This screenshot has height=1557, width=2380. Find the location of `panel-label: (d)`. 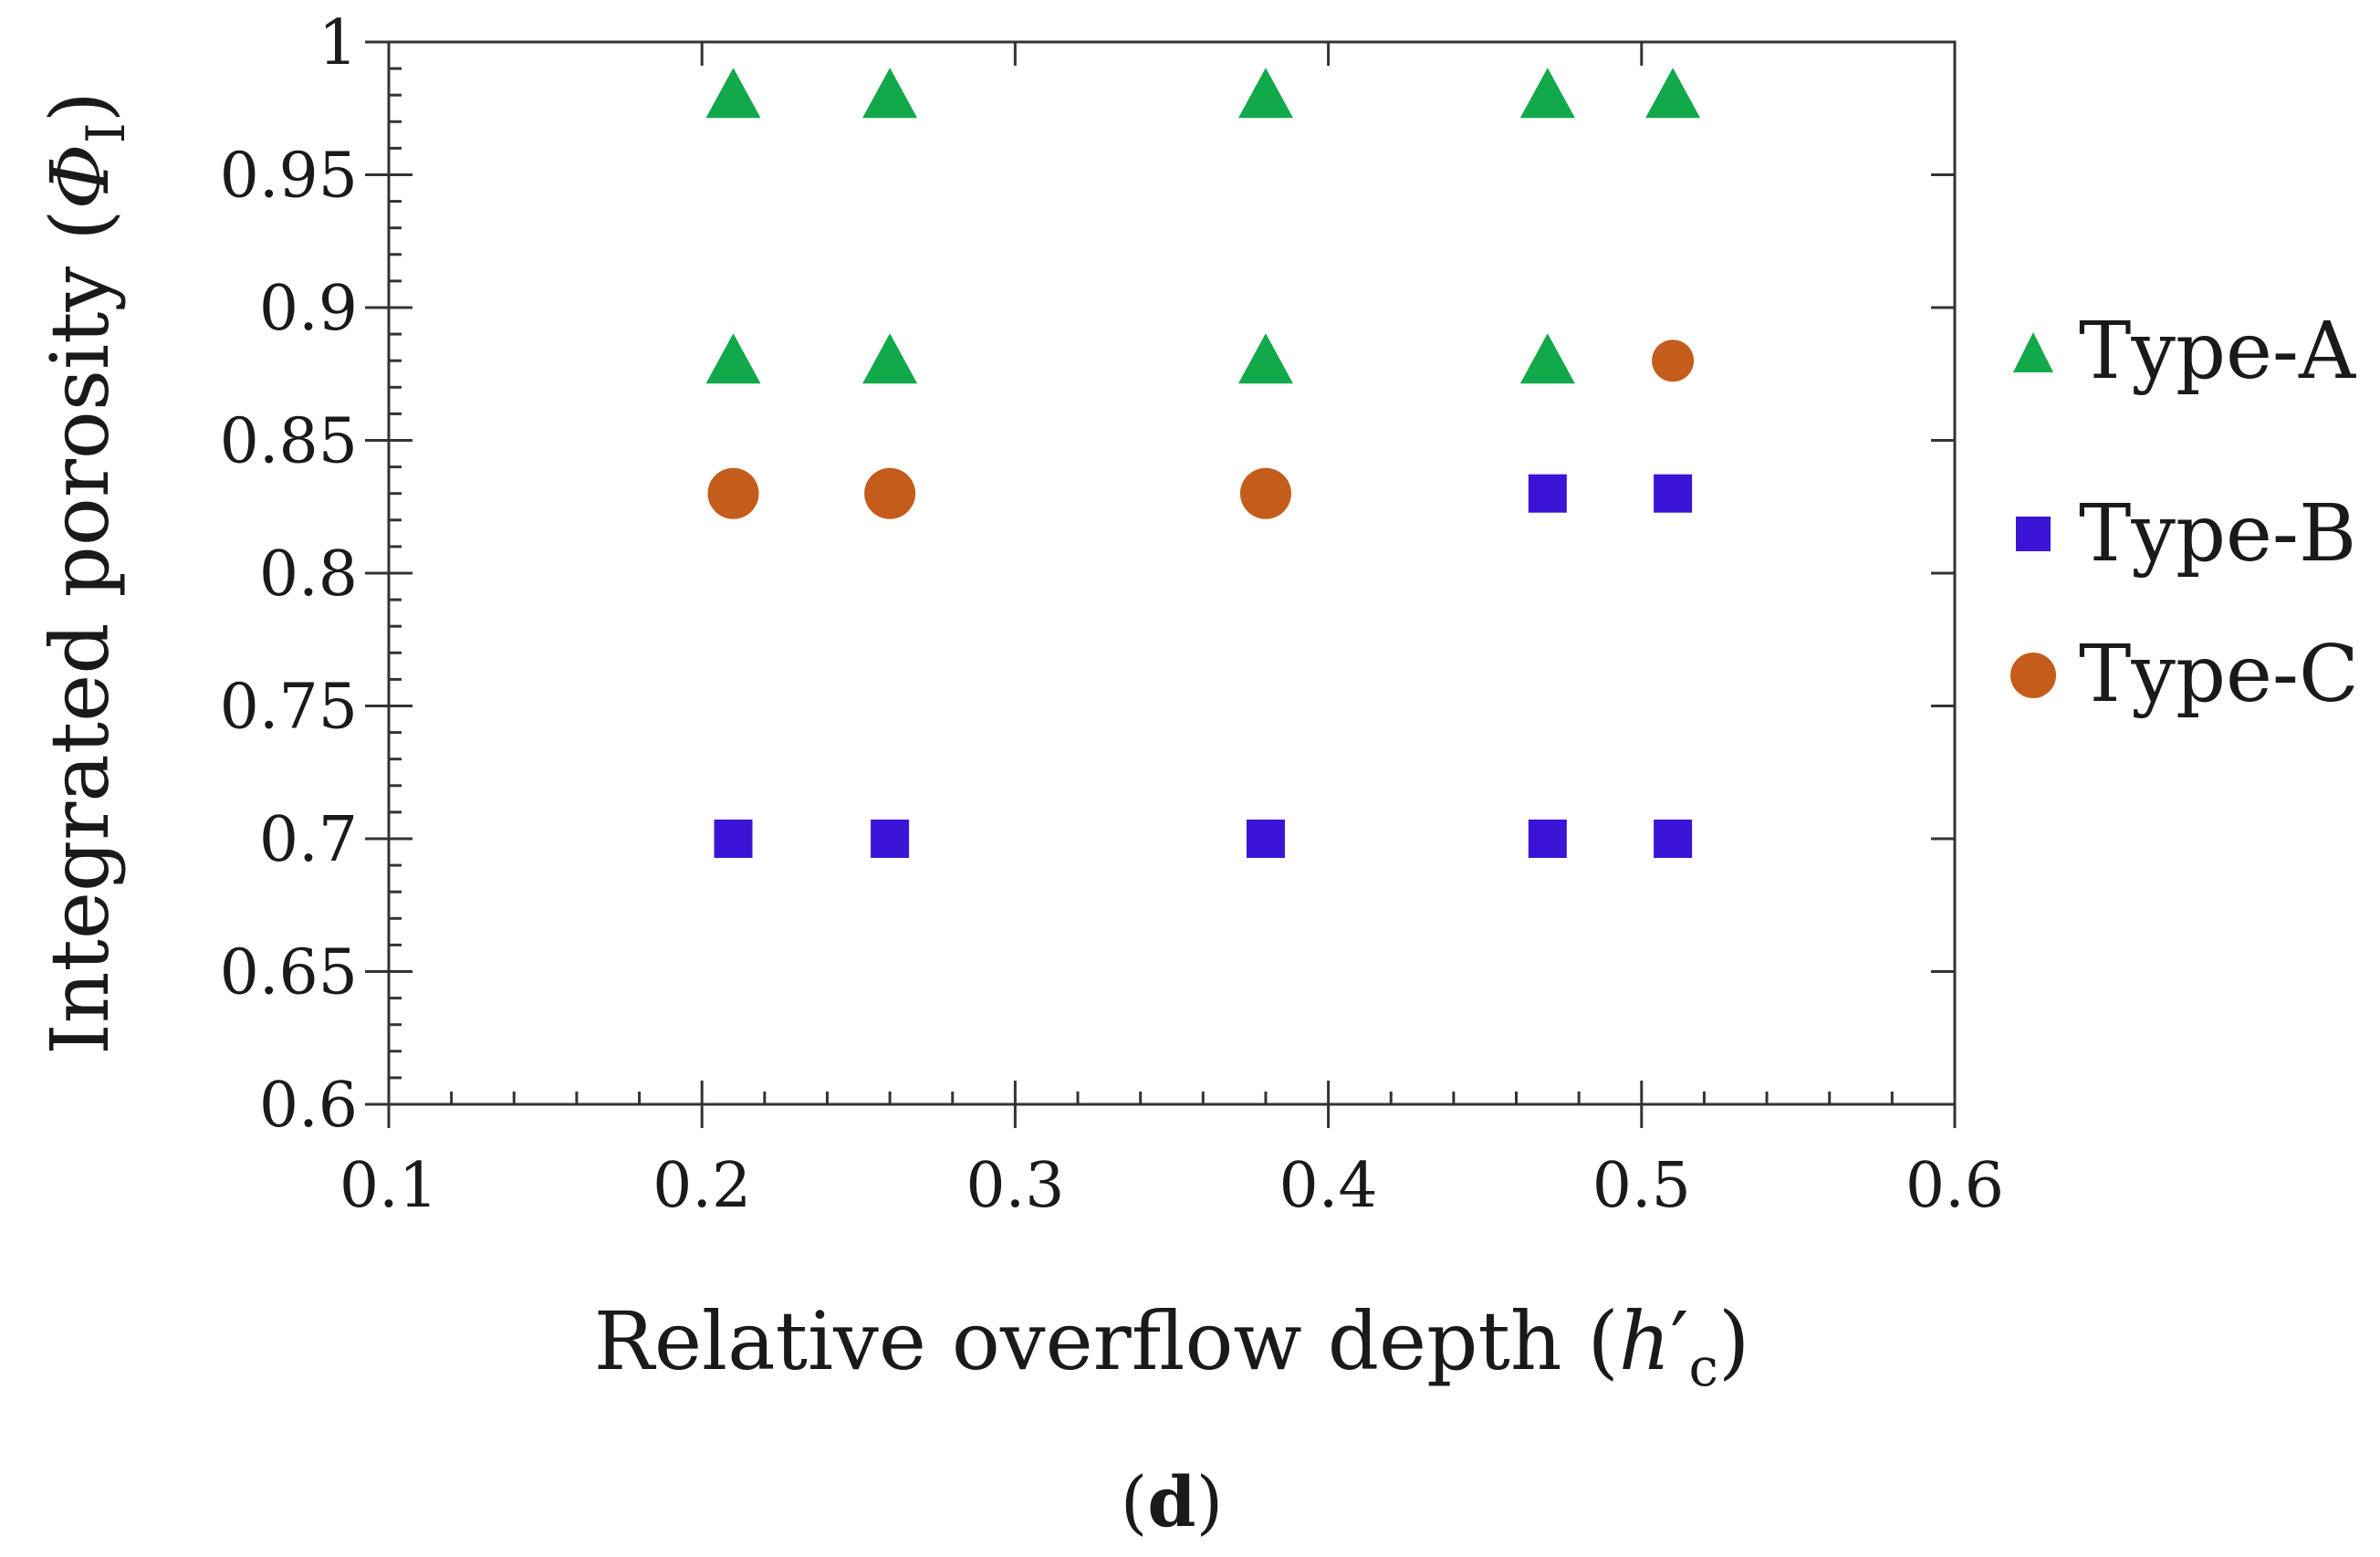

panel-label: (d) is located at coordinates (1172, 1501).